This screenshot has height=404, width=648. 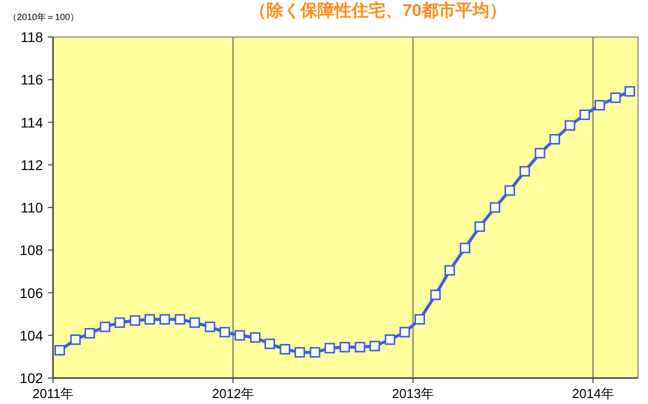 What do you see at coordinates (593, 393) in the screenshot?
I see `x-tick-label: 2014年` at bounding box center [593, 393].